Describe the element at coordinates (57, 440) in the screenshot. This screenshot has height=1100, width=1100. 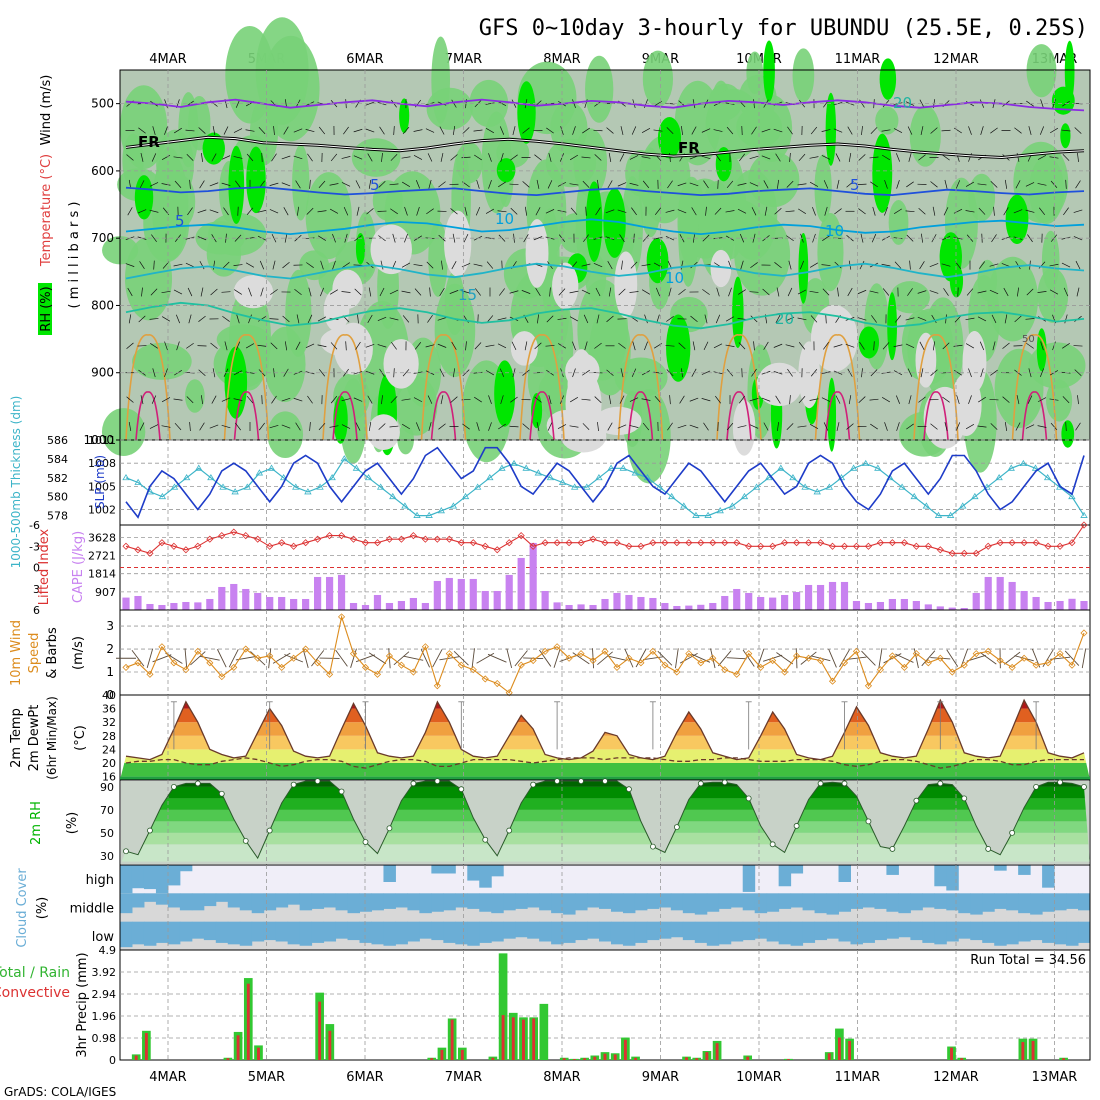
I see `thickness-tick: 586` at that location.